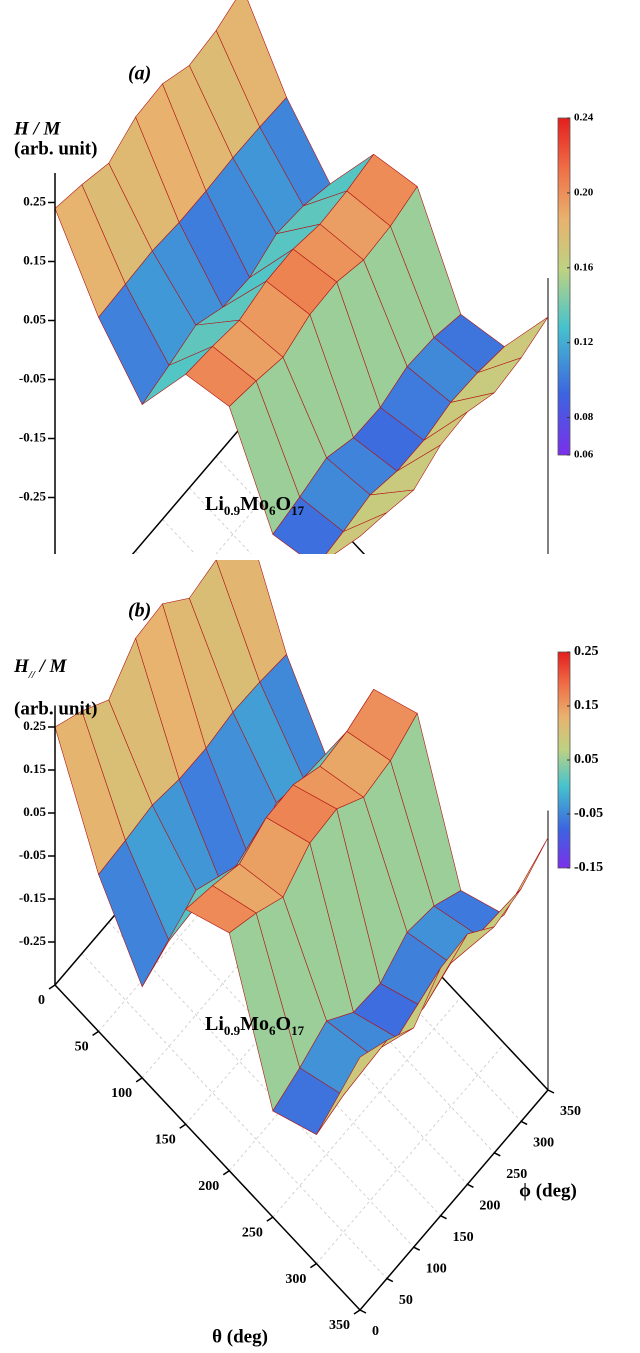  I want to click on z-label-sub: //, so click(32, 675).